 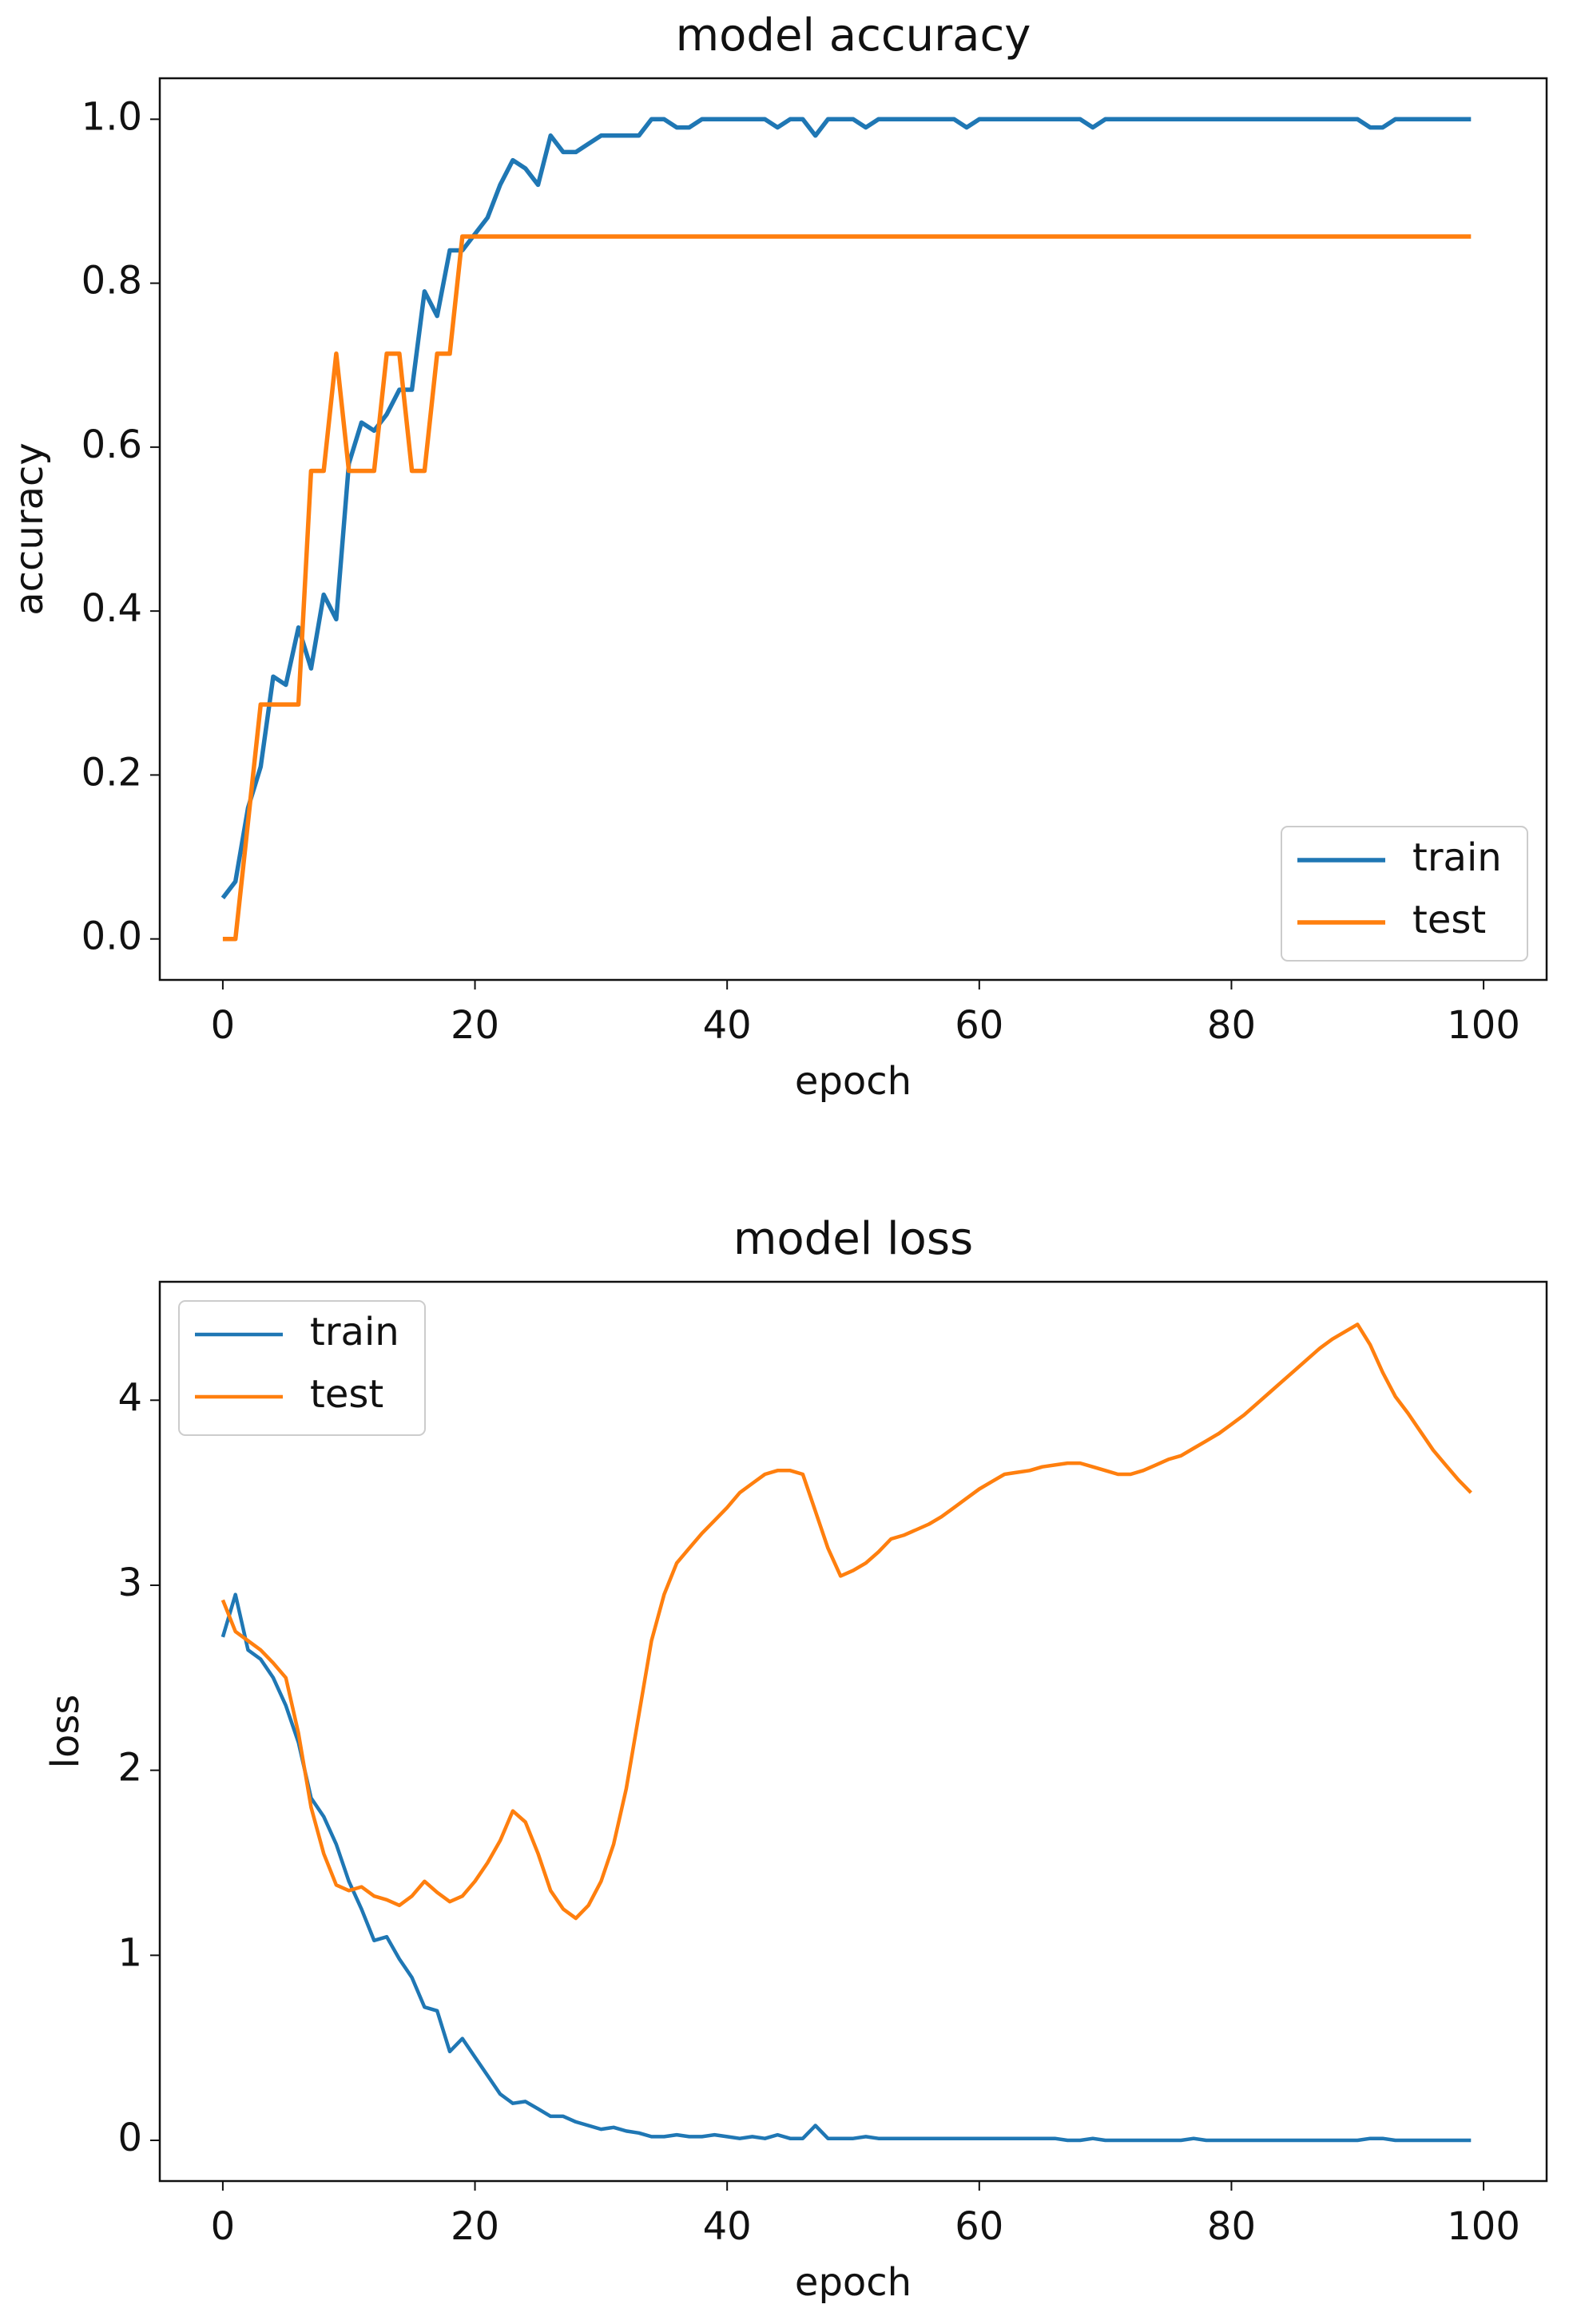 I want to click on y-tick-label: 4, so click(x=129, y=1397).